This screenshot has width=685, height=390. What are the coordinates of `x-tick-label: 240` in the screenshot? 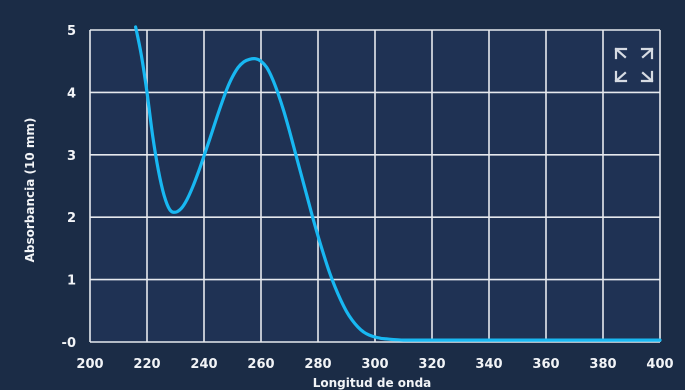 It's located at (203, 364).